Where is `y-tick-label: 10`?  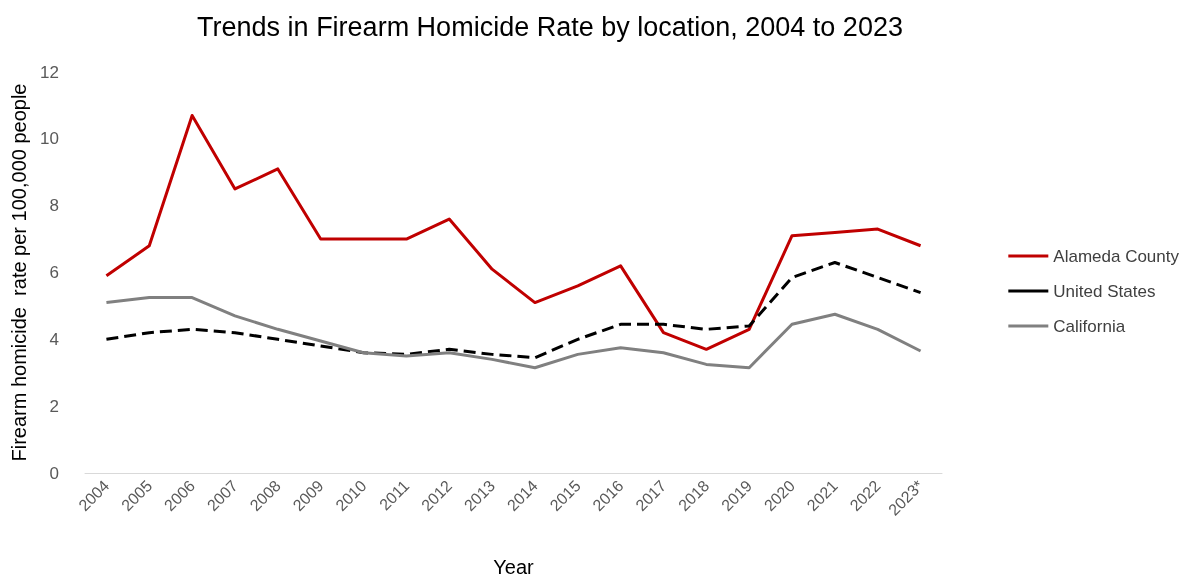
y-tick-label: 10 is located at coordinates (49, 139).